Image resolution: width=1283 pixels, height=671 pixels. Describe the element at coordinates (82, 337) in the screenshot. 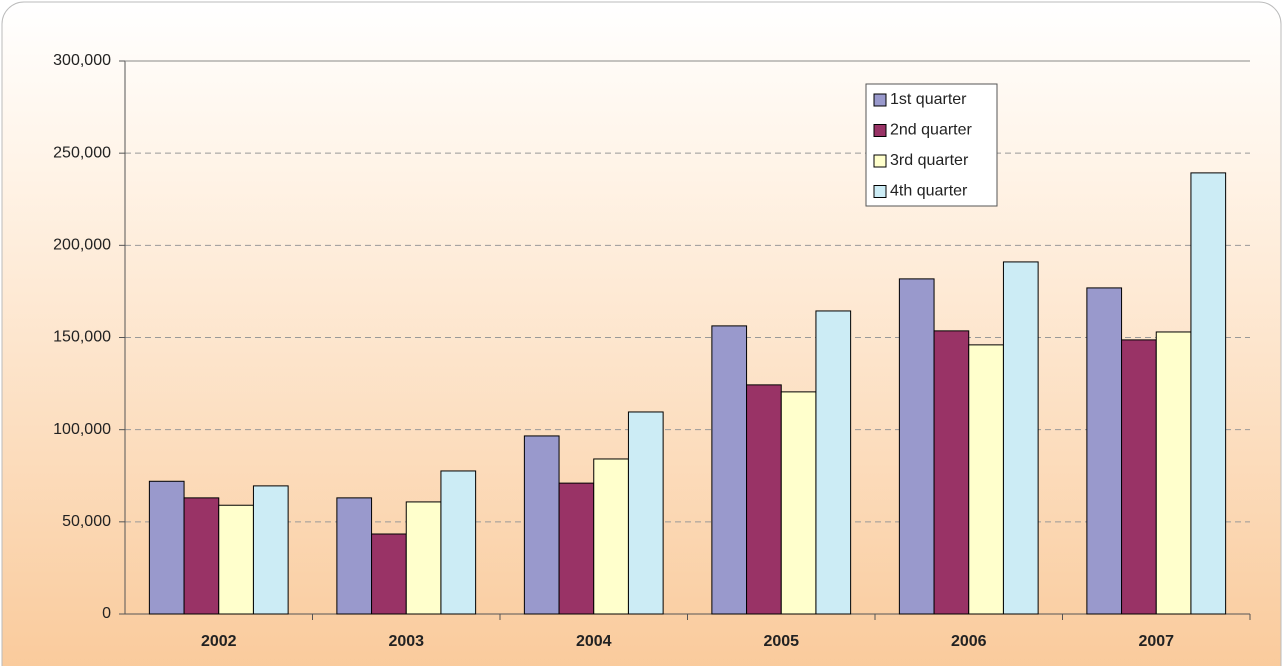

I see `y-tick-label: 150,000` at that location.